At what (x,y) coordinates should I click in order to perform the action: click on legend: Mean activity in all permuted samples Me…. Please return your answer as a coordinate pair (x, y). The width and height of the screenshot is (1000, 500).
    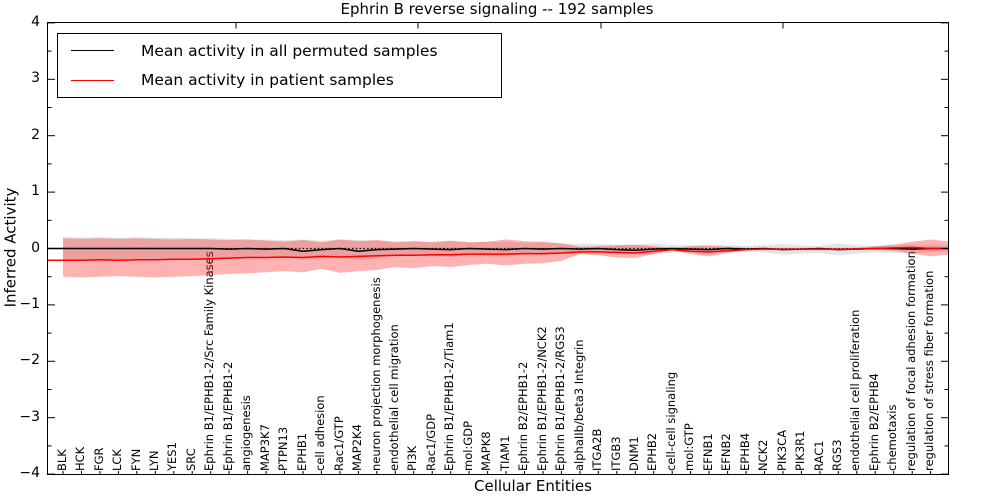
    Looking at the image, I should click on (279, 65).